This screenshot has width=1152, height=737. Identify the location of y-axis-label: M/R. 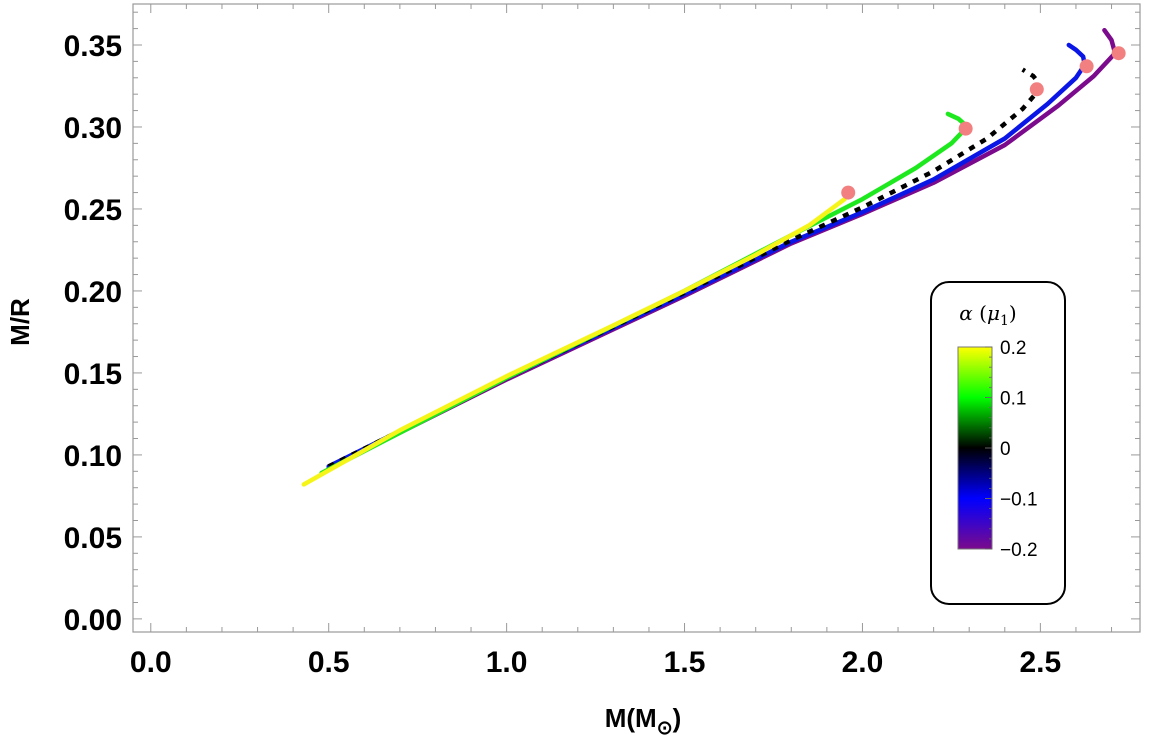
(20, 322).